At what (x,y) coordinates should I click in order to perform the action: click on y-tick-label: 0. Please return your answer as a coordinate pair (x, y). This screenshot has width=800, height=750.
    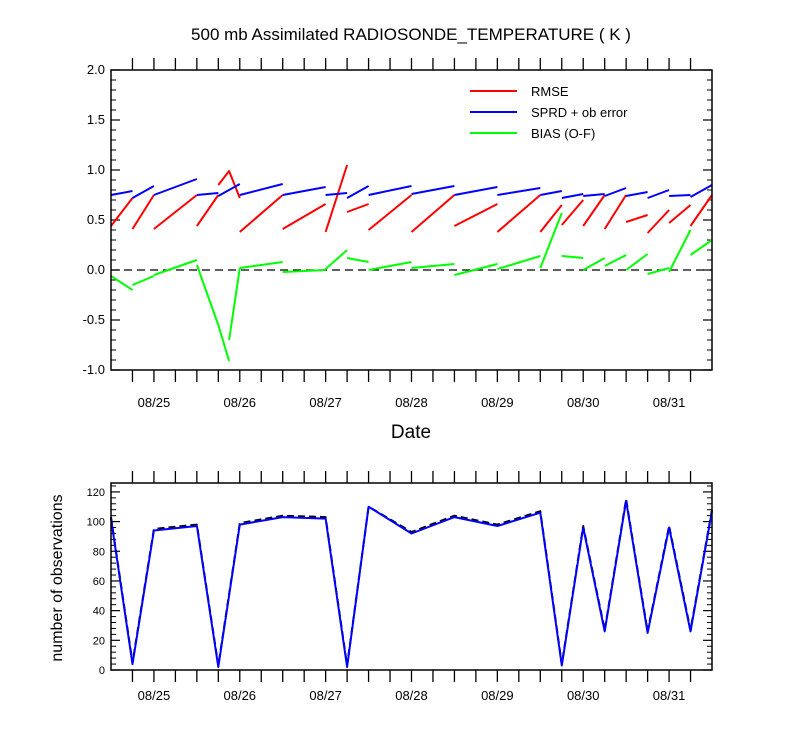
    Looking at the image, I should click on (102, 671).